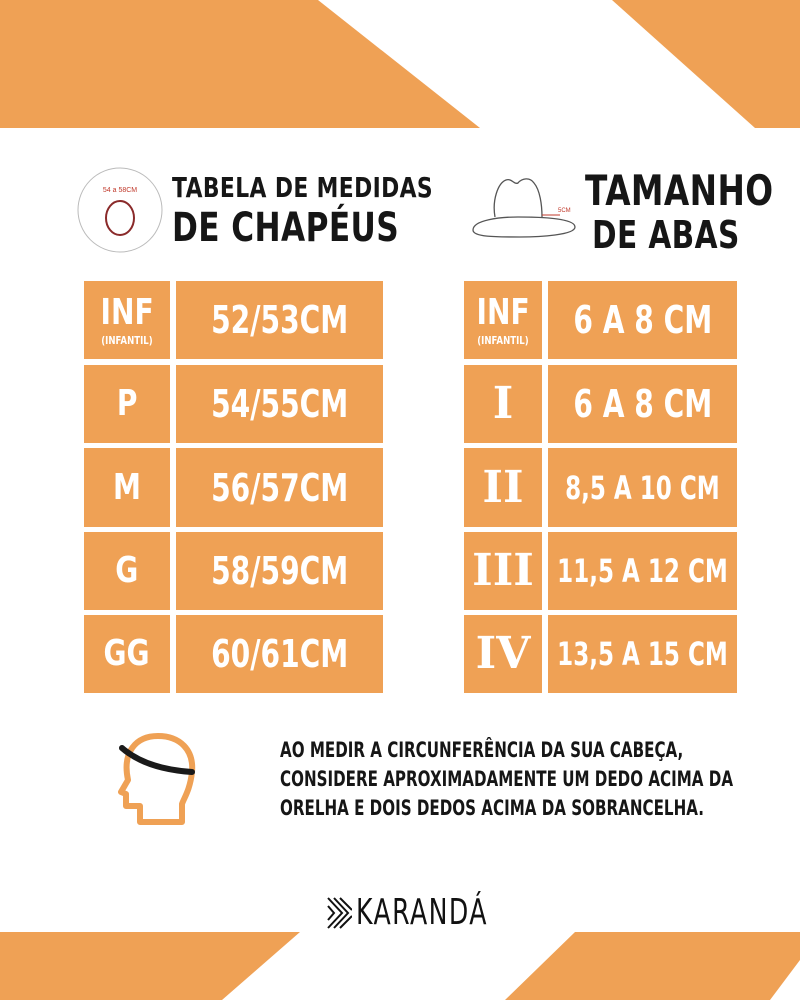 The width and height of the screenshot is (800, 1000). I want to click on size-cell: III, so click(503, 571).